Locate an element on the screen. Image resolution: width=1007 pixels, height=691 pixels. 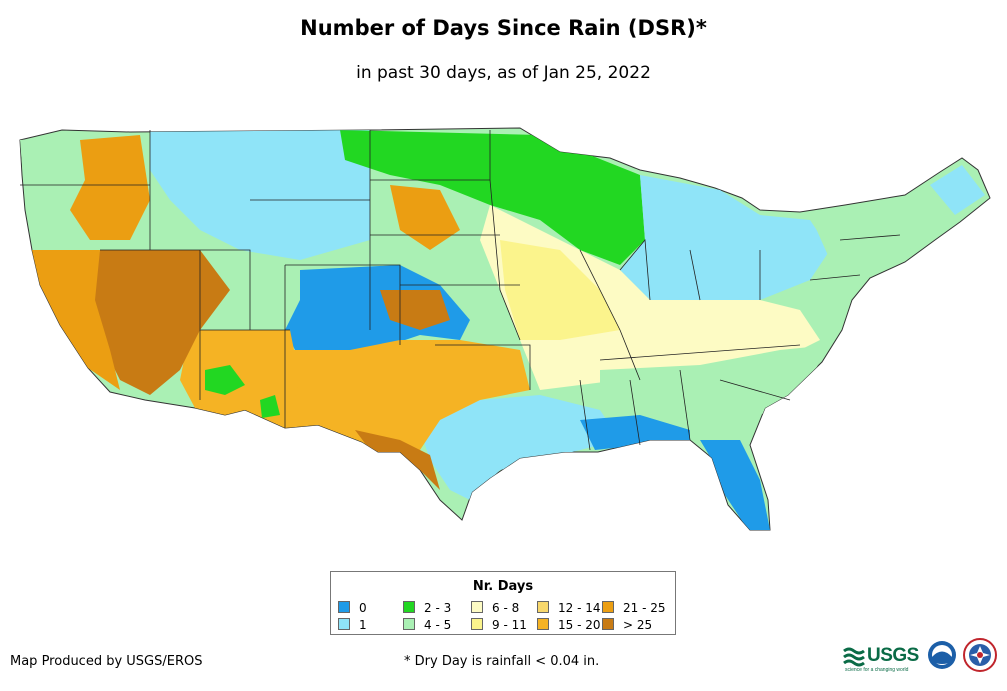
map-title: Number of Days Since Rain (DSR)* is located at coordinates (503, 28).